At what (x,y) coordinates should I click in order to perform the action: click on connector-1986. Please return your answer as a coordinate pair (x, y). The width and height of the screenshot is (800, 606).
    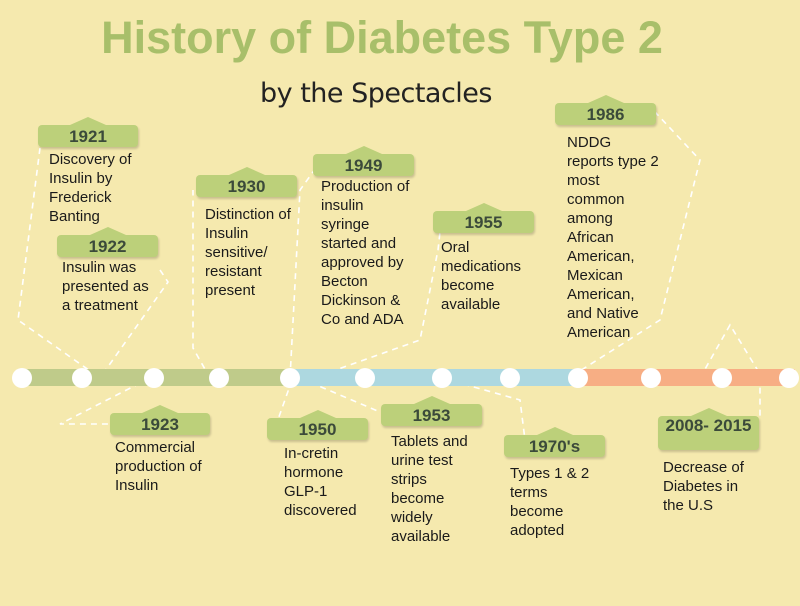
    Looking at the image, I should click on (636, 244).